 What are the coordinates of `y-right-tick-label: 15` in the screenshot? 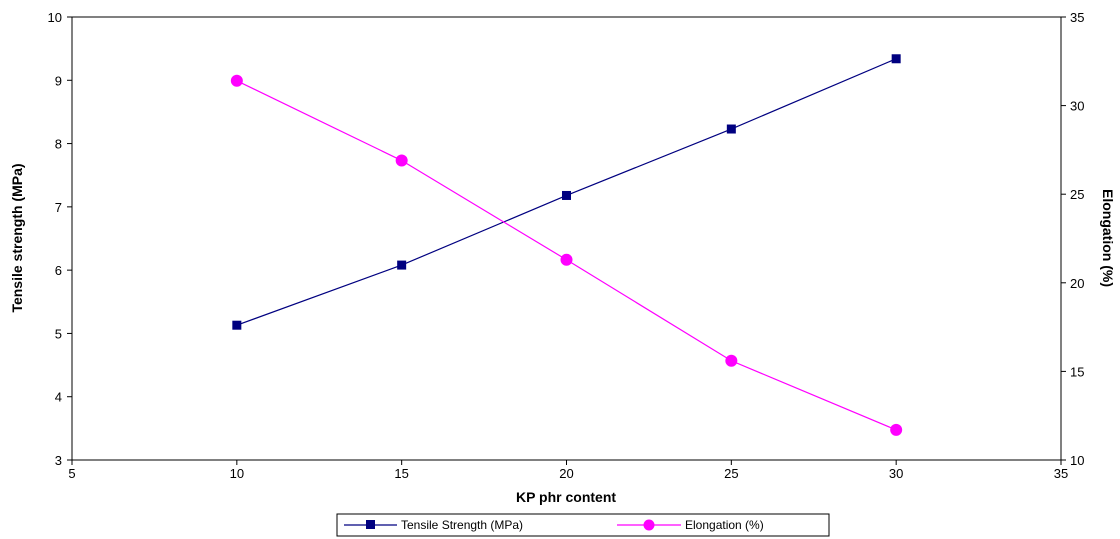 It's located at (1077, 371).